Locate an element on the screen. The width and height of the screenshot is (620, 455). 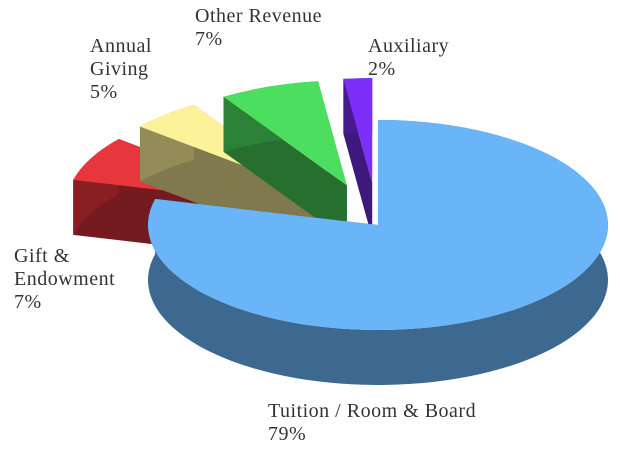
value-label: 2% is located at coordinates (382, 69).